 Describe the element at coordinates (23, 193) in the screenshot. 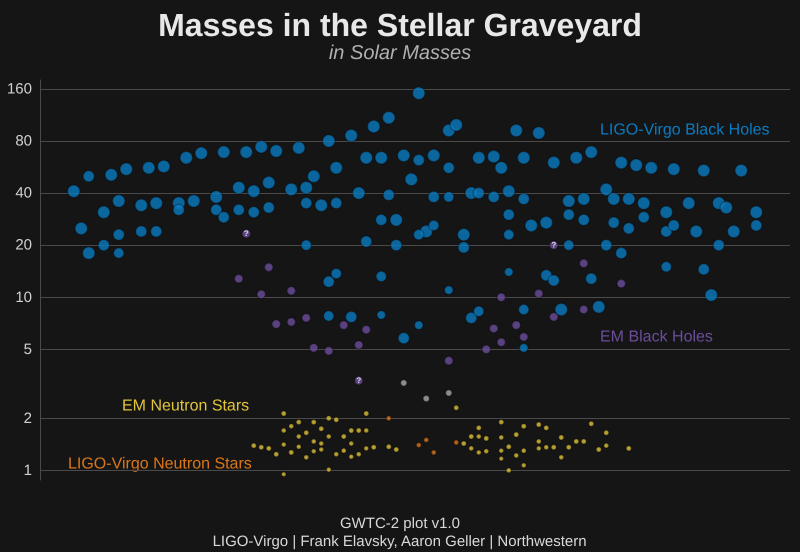

I see `y-tick-label: 40` at that location.